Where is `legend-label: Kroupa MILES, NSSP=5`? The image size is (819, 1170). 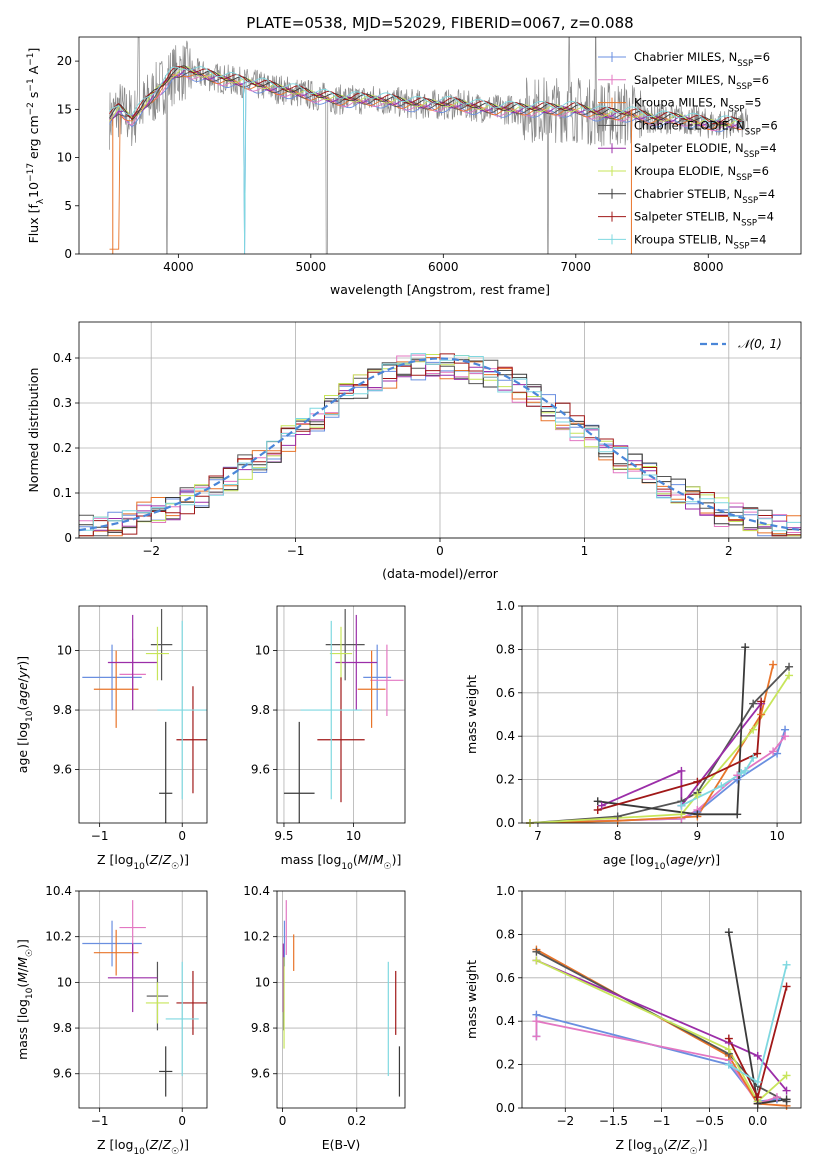 legend-label: Kroupa MILES, NSSP=5 is located at coordinates (697, 105).